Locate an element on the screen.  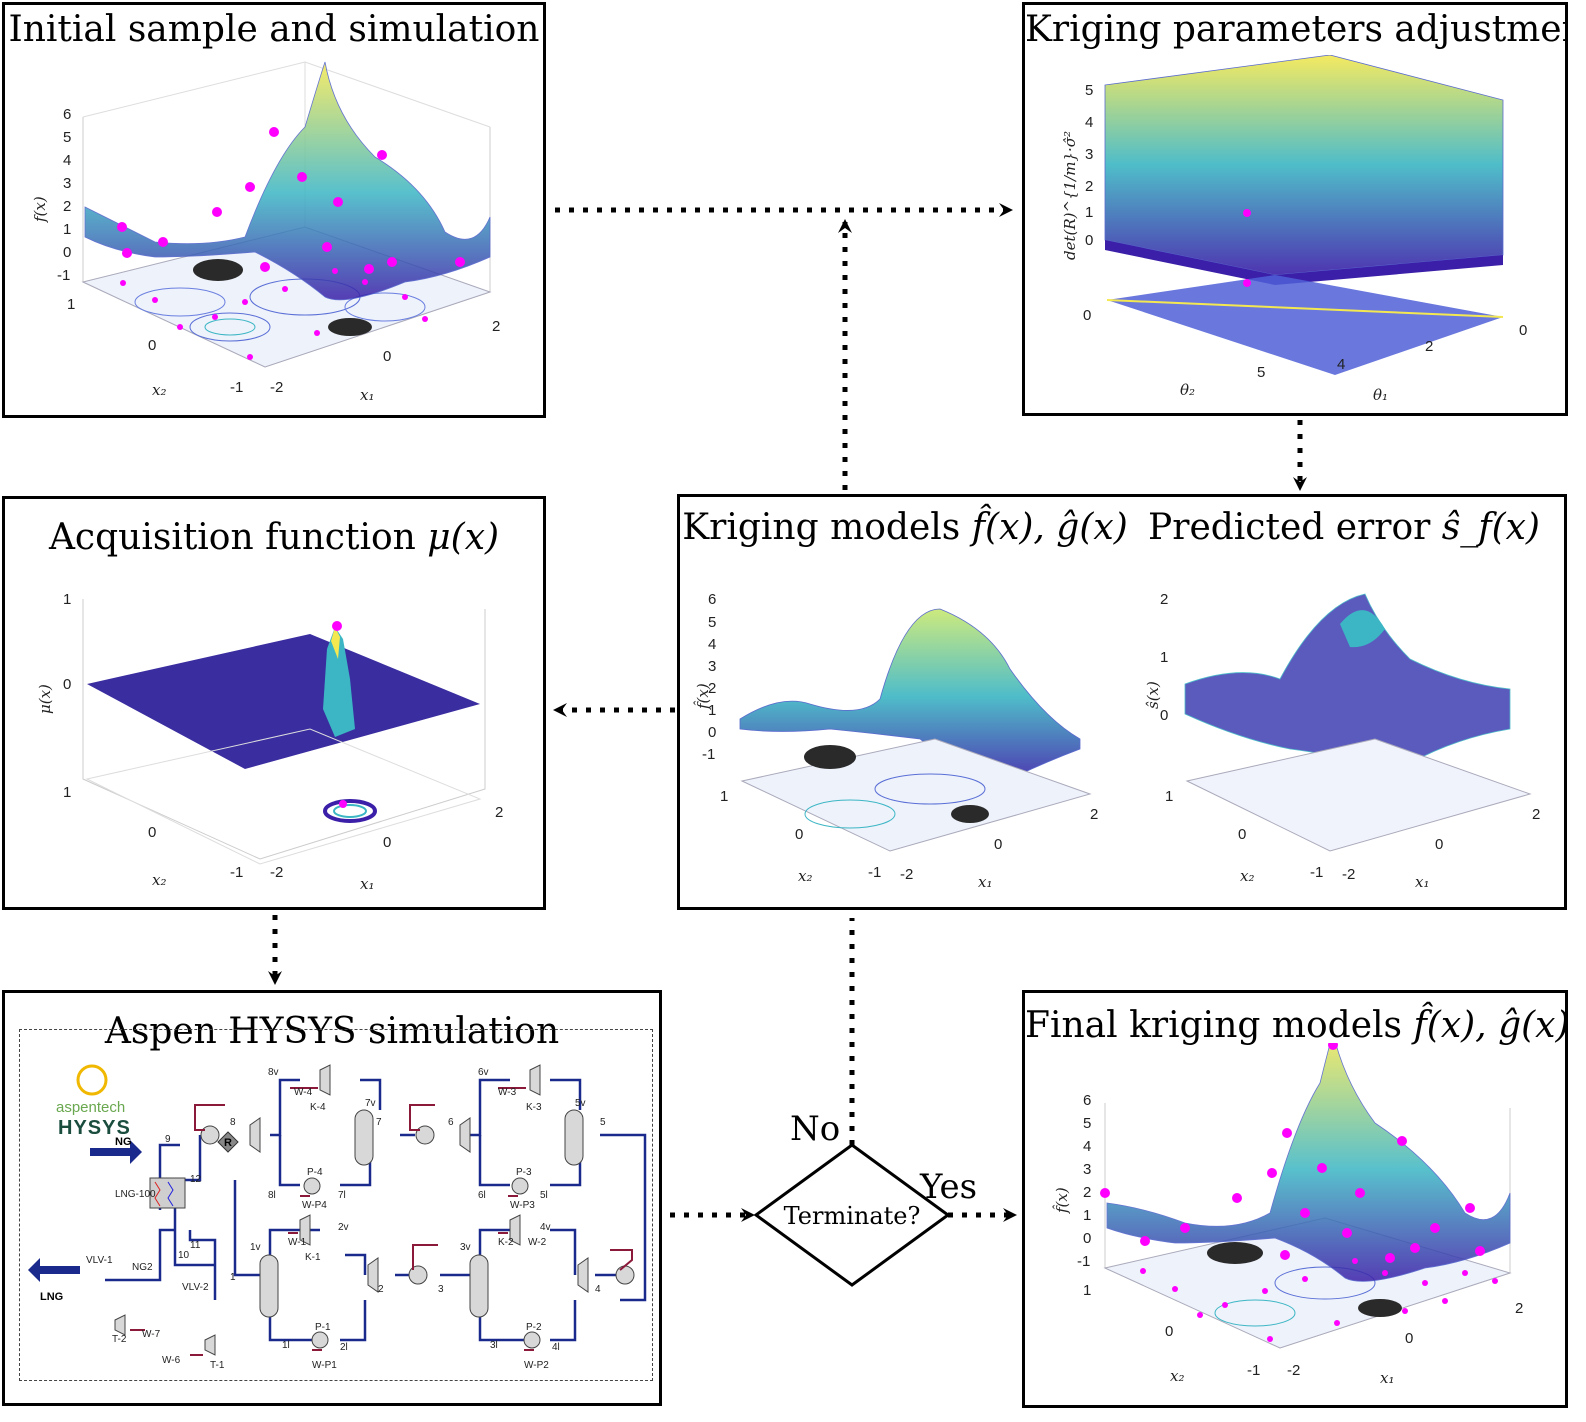
z-axis-ticks: 5 4 3 2 1 0 is located at coordinates (1089, 165).